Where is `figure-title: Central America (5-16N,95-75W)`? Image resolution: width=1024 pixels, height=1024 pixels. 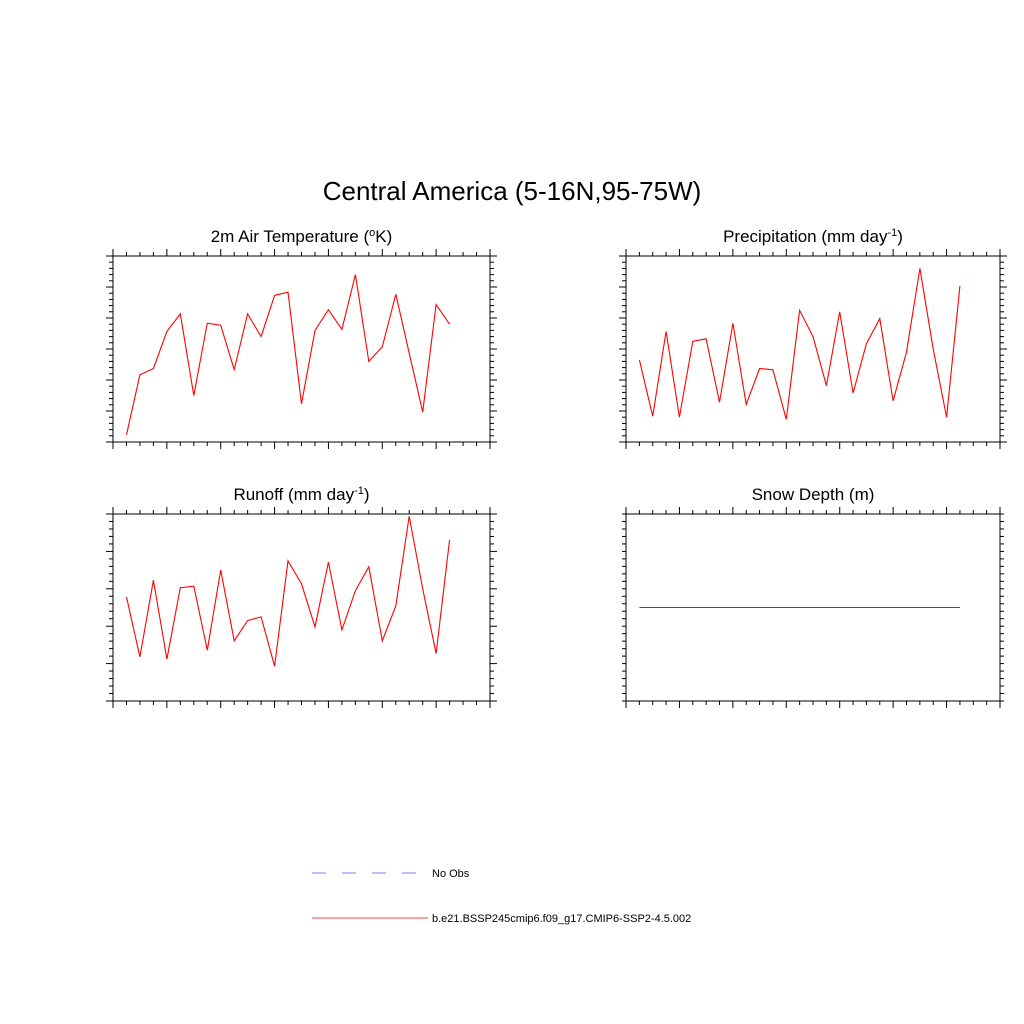 figure-title: Central America (5-16N,95-75W) is located at coordinates (512, 191).